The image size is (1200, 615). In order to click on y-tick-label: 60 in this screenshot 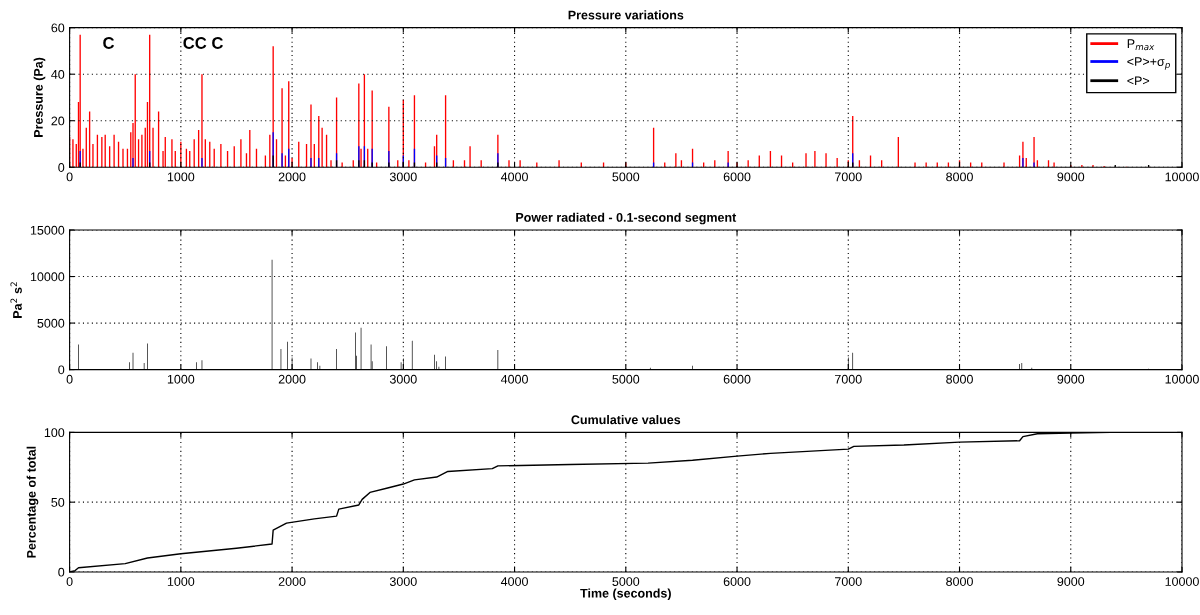, I will do `click(58, 28)`.